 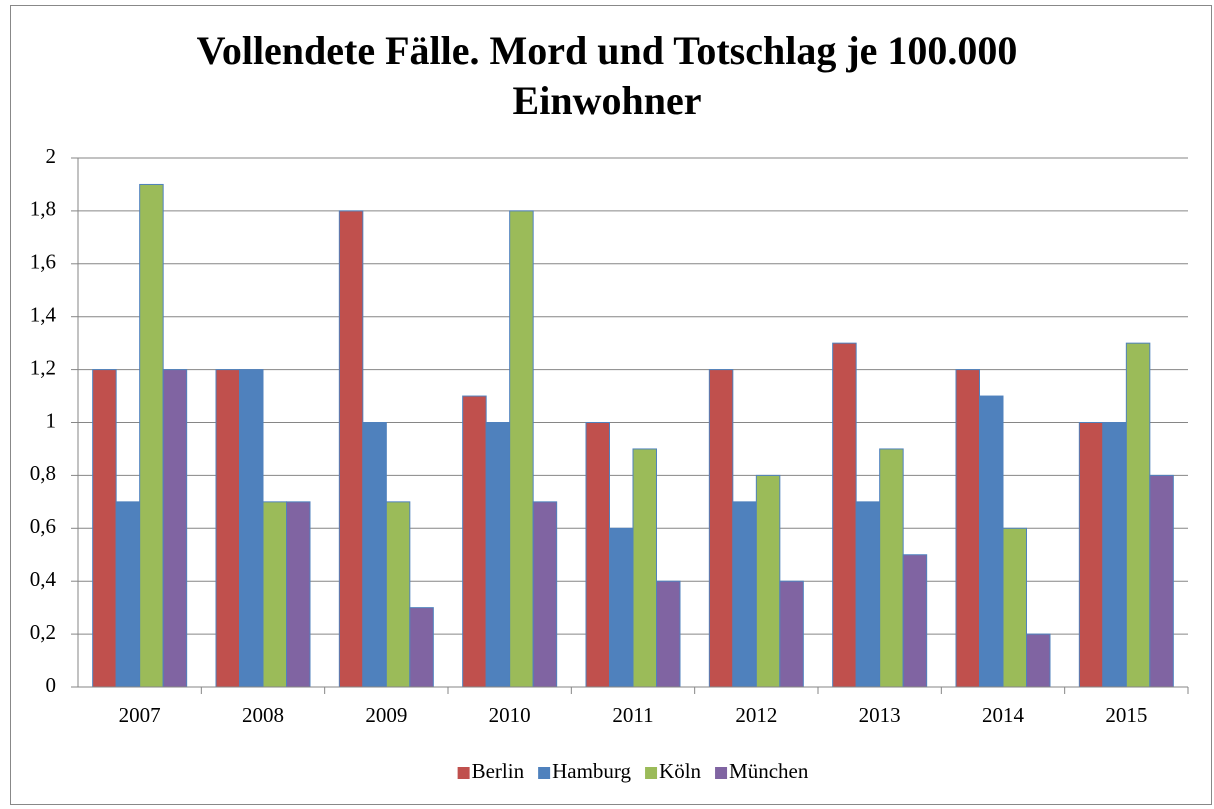 What do you see at coordinates (43, 209) in the screenshot?
I see `y-tick-label: 1,8` at bounding box center [43, 209].